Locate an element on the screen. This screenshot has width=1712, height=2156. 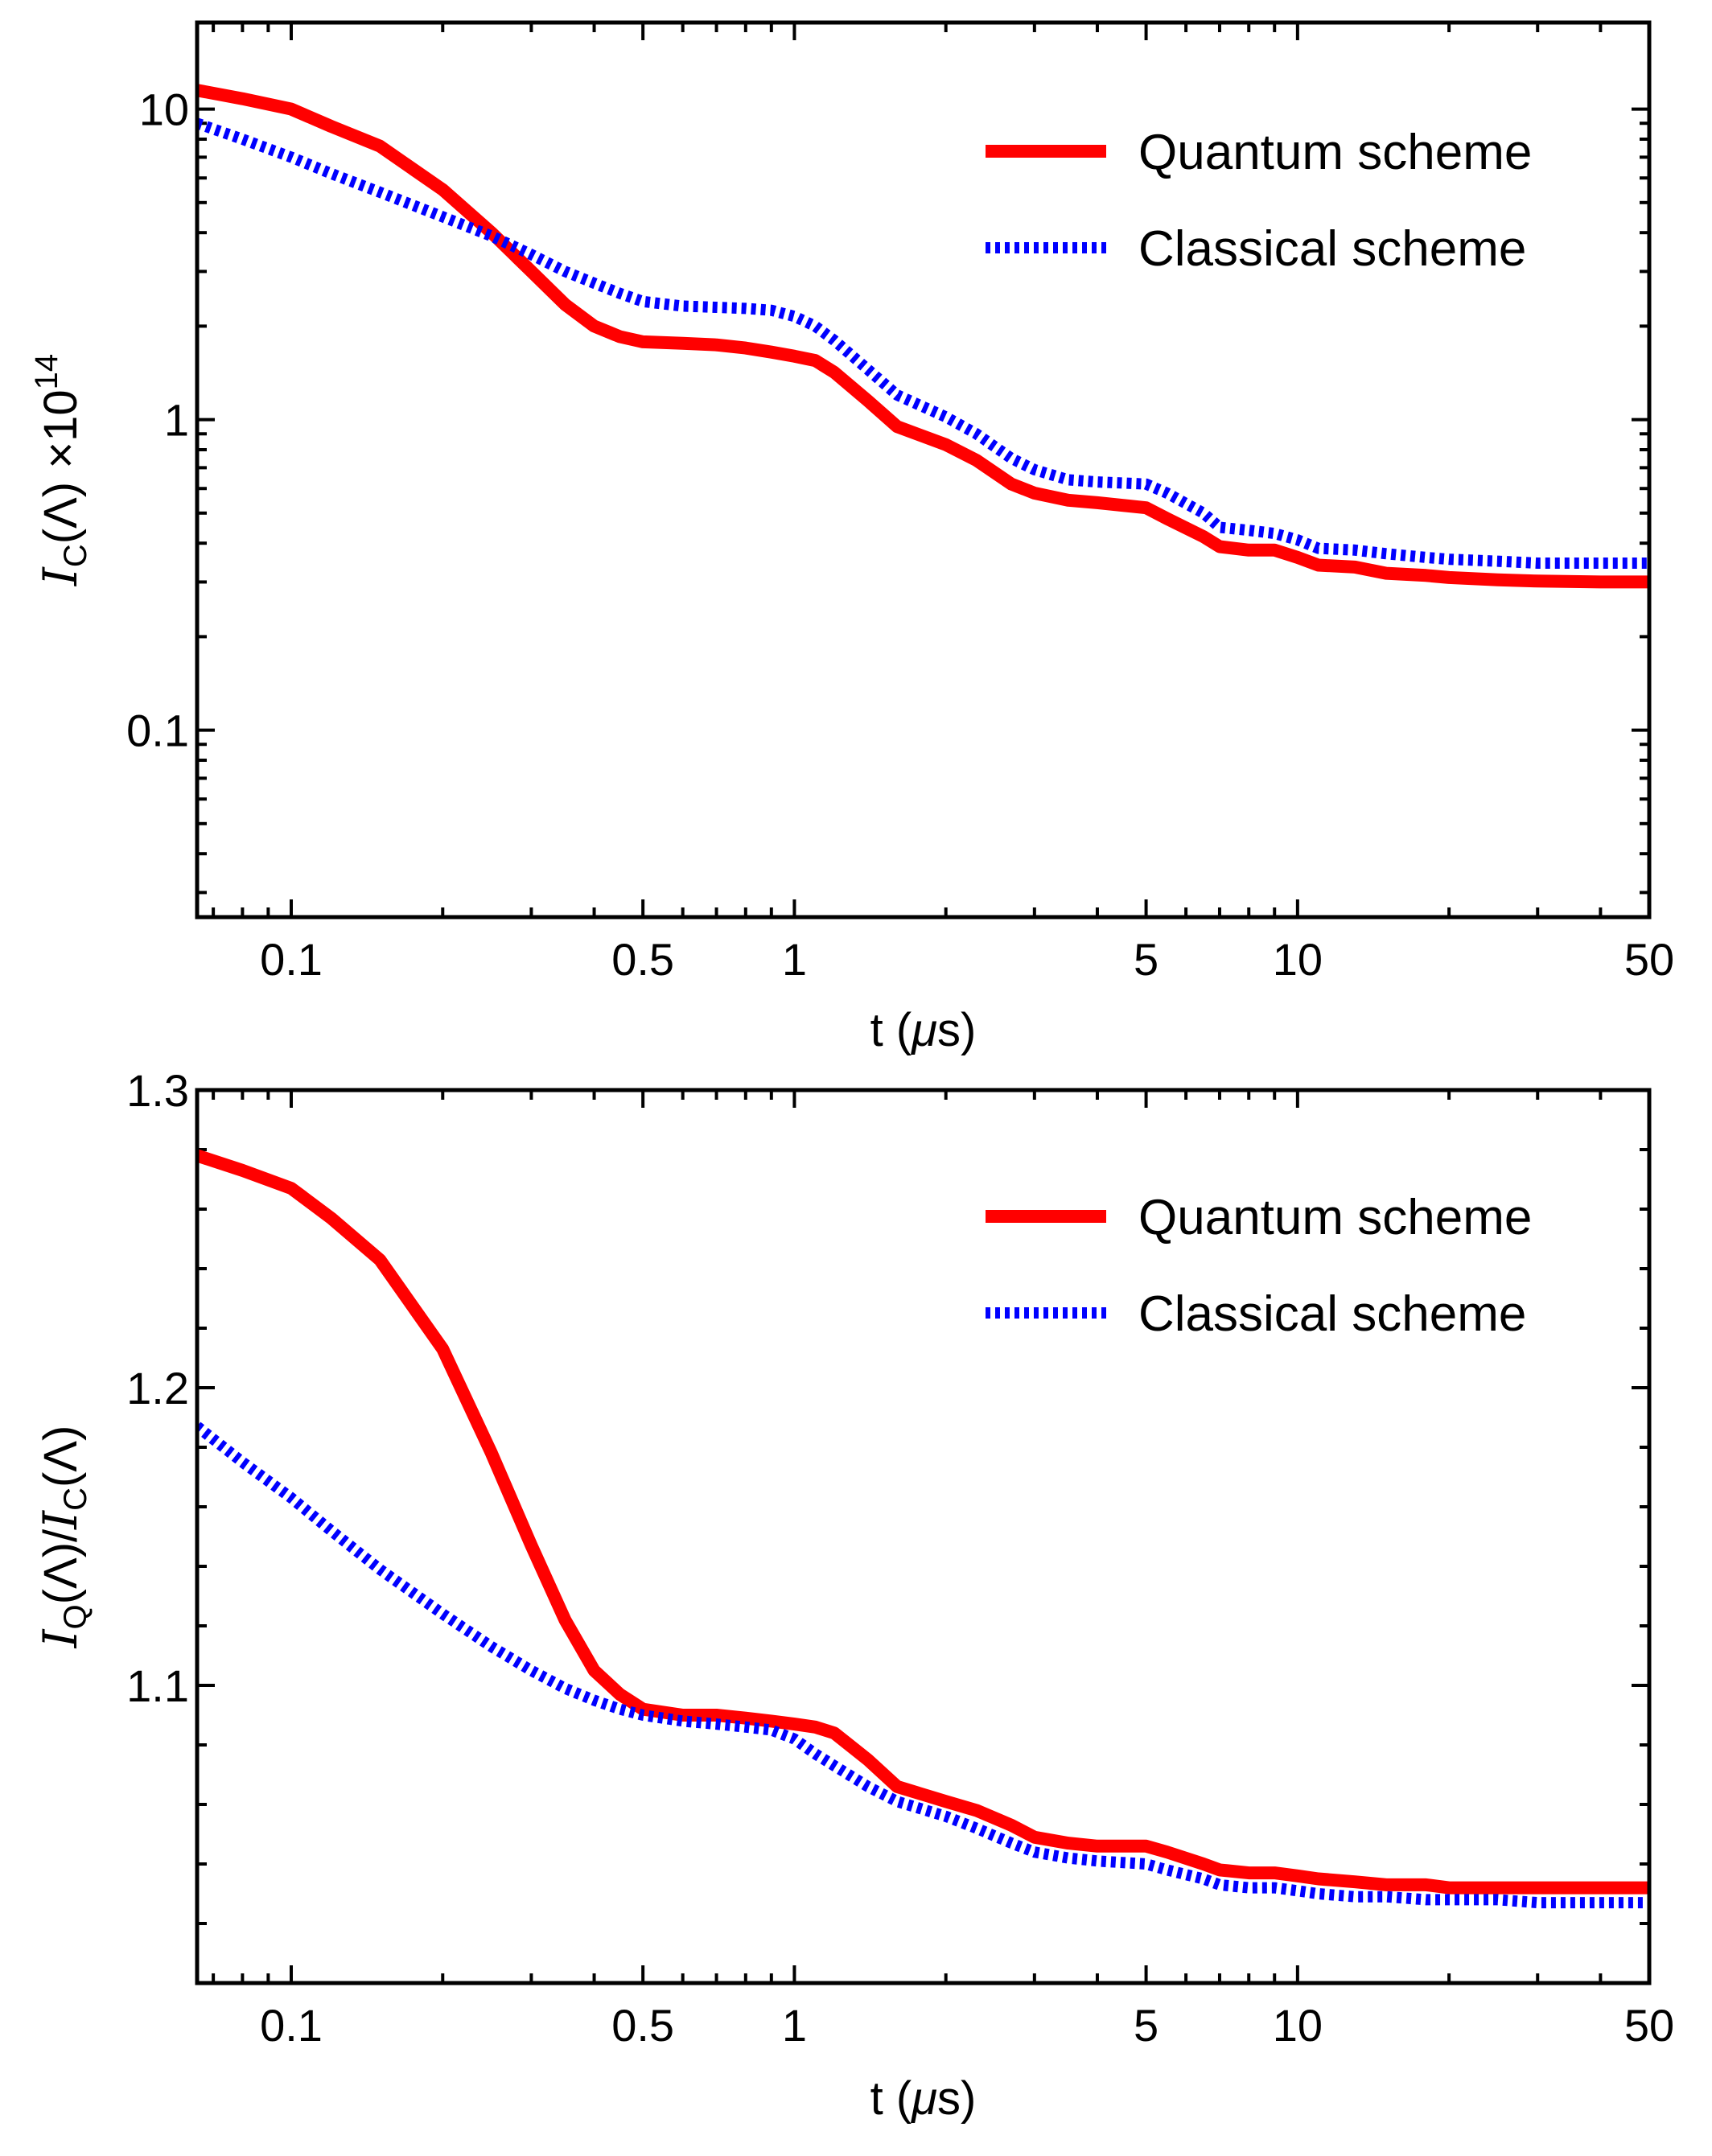
y-axis-title: IQ(Λ)/IC(Λ) is located at coordinates (63, 1537).